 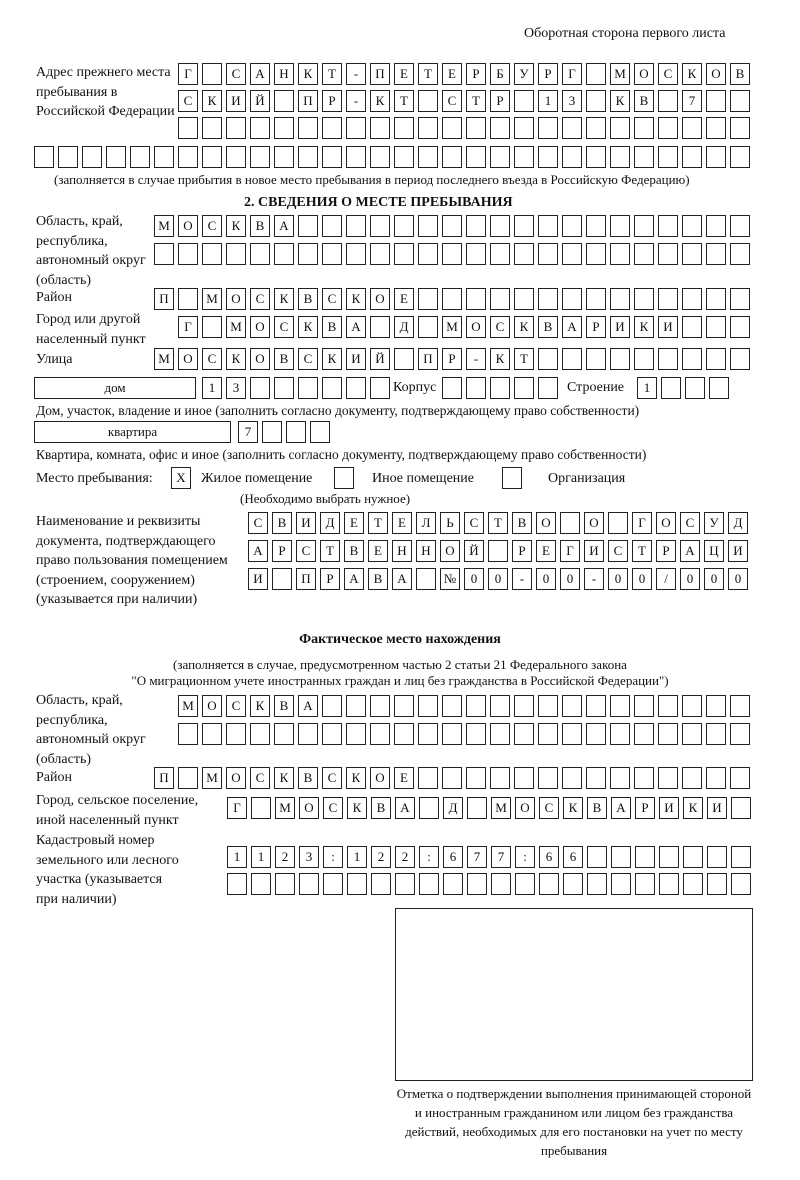 What do you see at coordinates (692, 101) in the screenshot?
I see `char-cell: 7` at bounding box center [692, 101].